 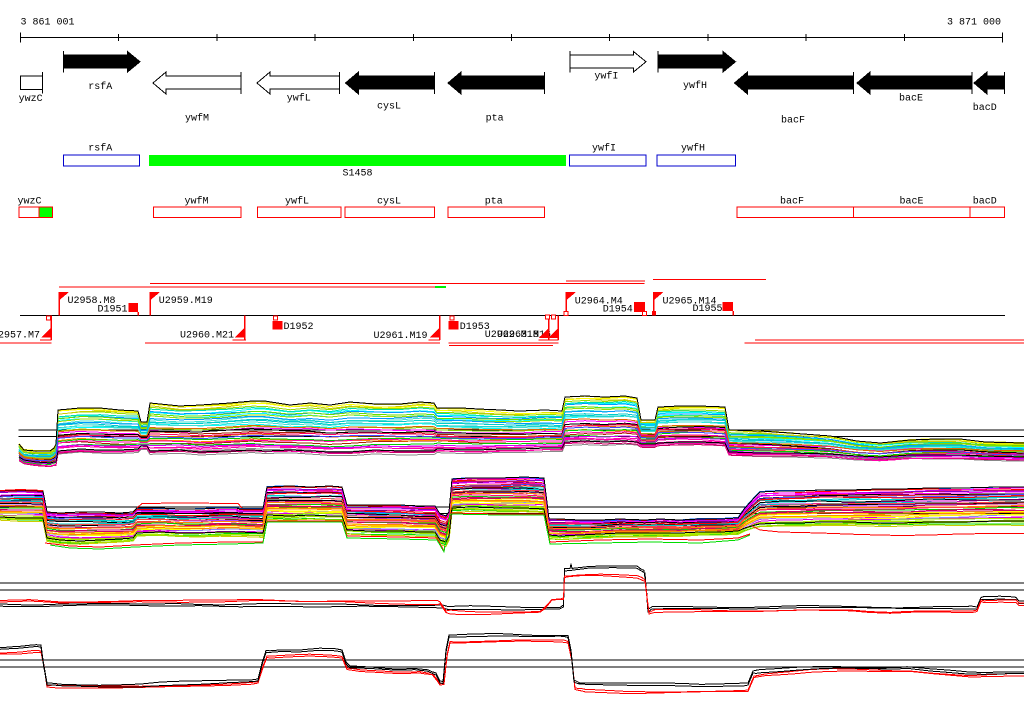 I want to click on svg-text: D1952, so click(x=299, y=327).